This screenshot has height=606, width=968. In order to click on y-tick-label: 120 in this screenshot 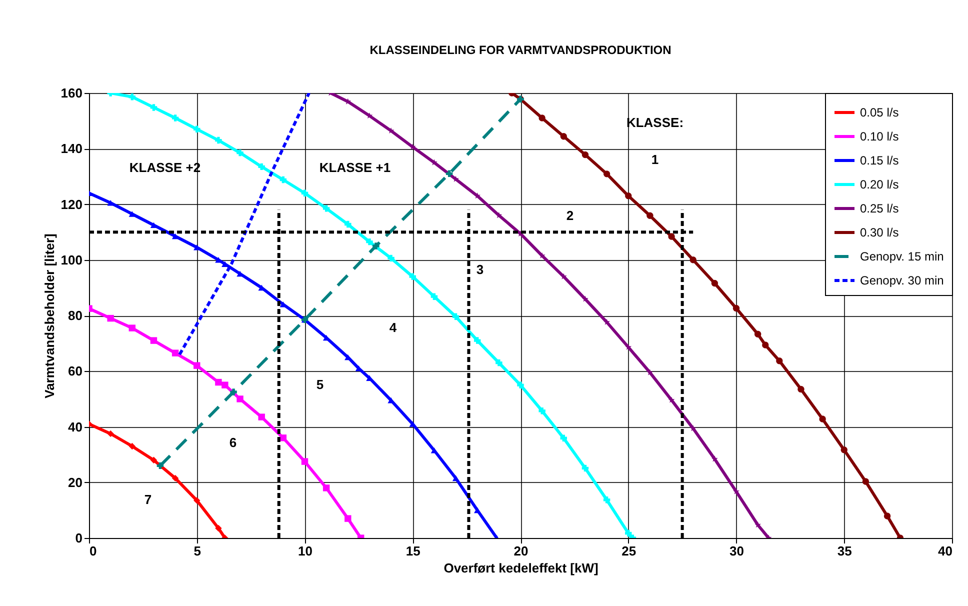, I will do `click(71, 204)`.